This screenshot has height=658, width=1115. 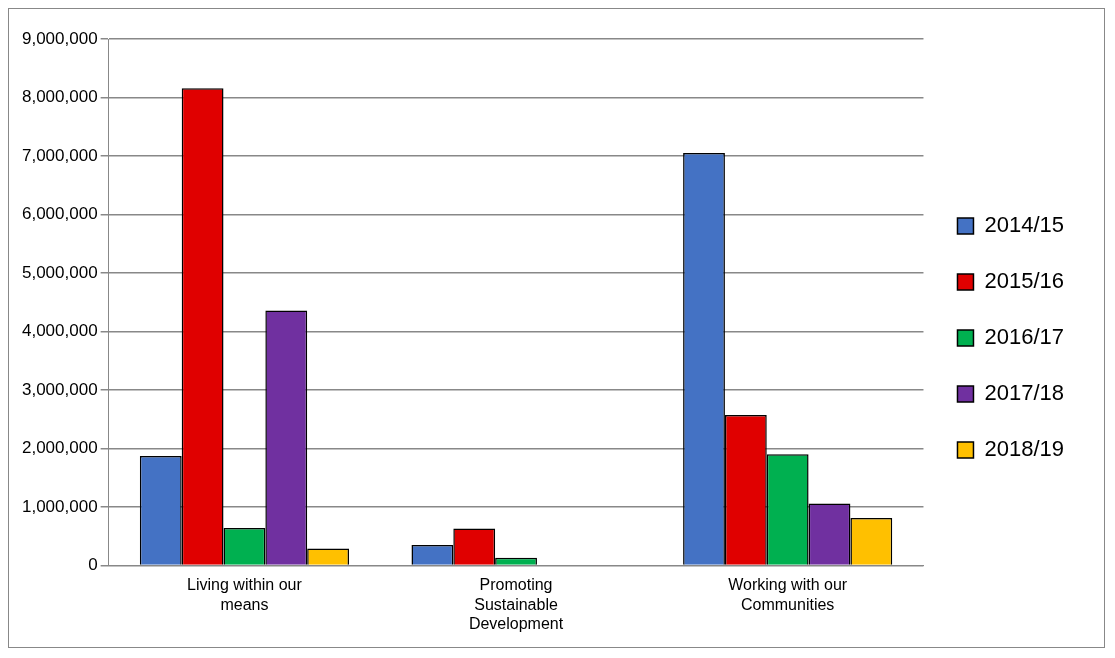 What do you see at coordinates (788, 594) in the screenshot?
I see `x-tick-label: Working with our Communities` at bounding box center [788, 594].